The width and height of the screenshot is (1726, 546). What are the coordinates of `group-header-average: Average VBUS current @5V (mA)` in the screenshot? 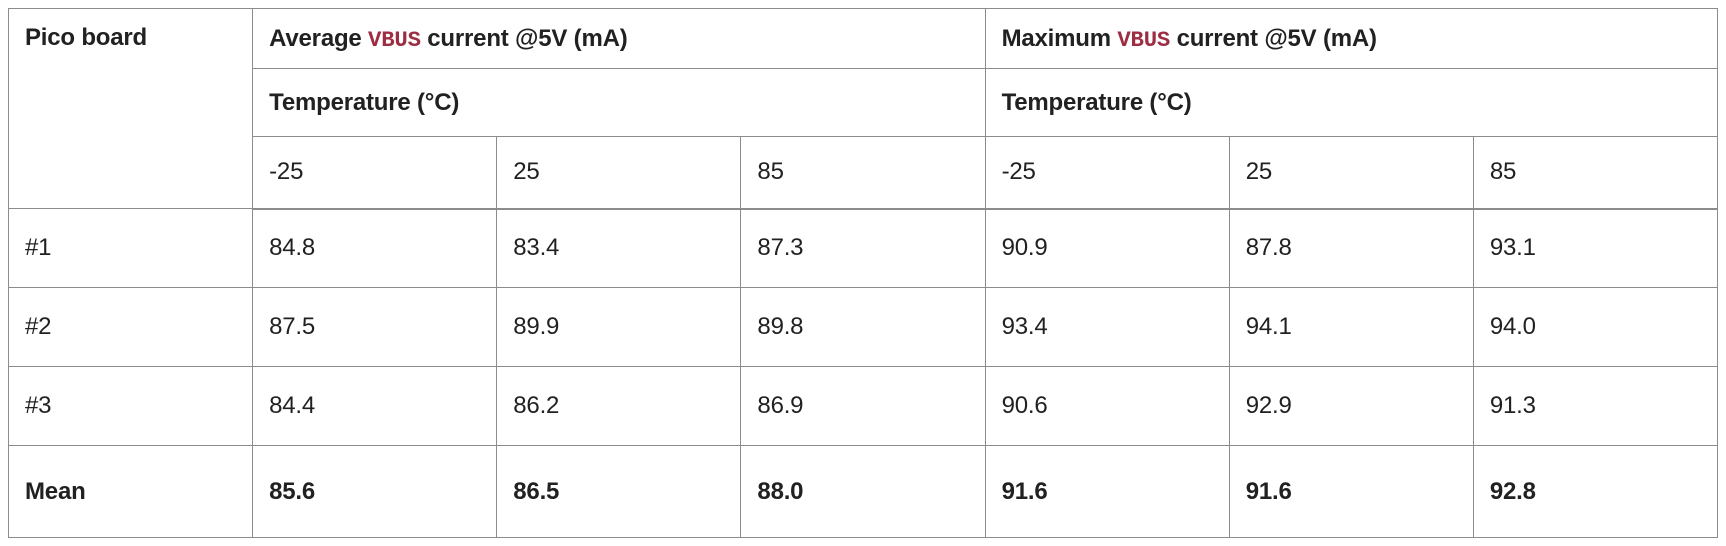 It's located at (619, 38).